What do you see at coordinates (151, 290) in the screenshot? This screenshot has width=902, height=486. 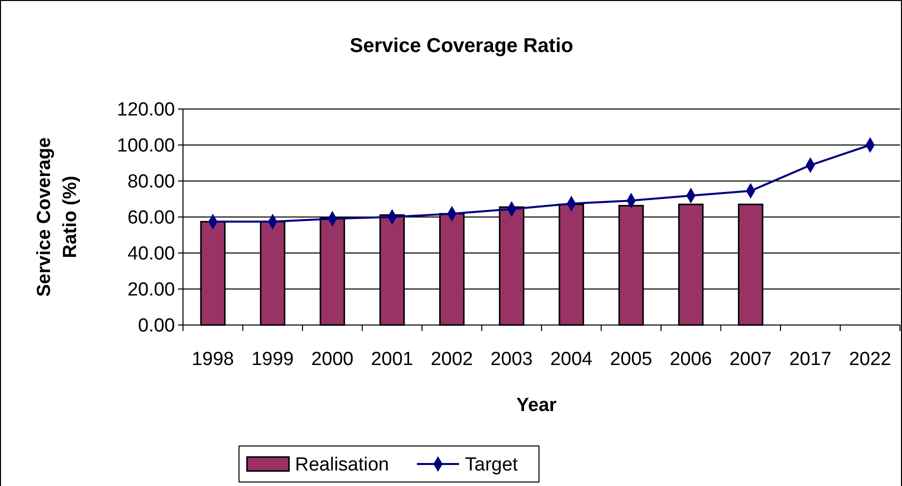 I see `y-tick-label: 20.00` at bounding box center [151, 290].